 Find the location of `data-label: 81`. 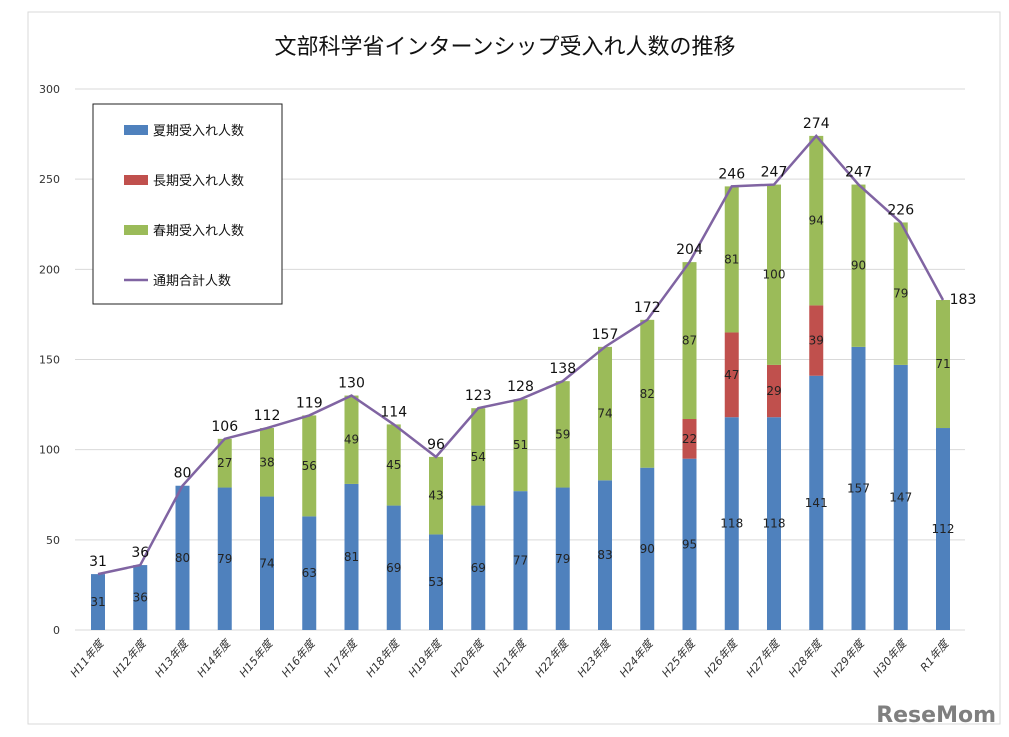

data-label: 81 is located at coordinates (731, 259).